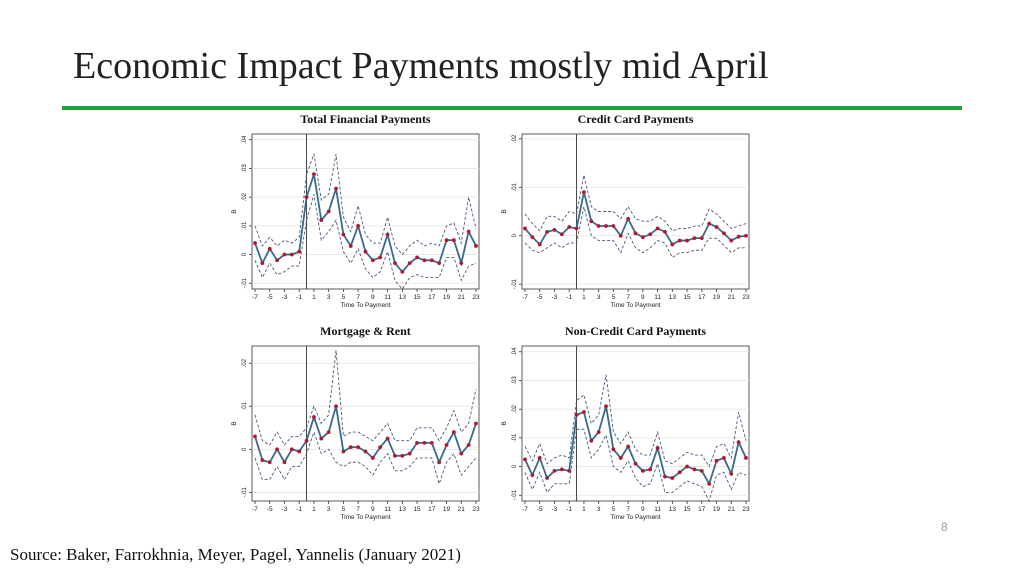 This screenshot has height=576, width=1024. Describe the element at coordinates (635, 331) in the screenshot. I see `chart-title: Non-Credit Card Payments` at that location.